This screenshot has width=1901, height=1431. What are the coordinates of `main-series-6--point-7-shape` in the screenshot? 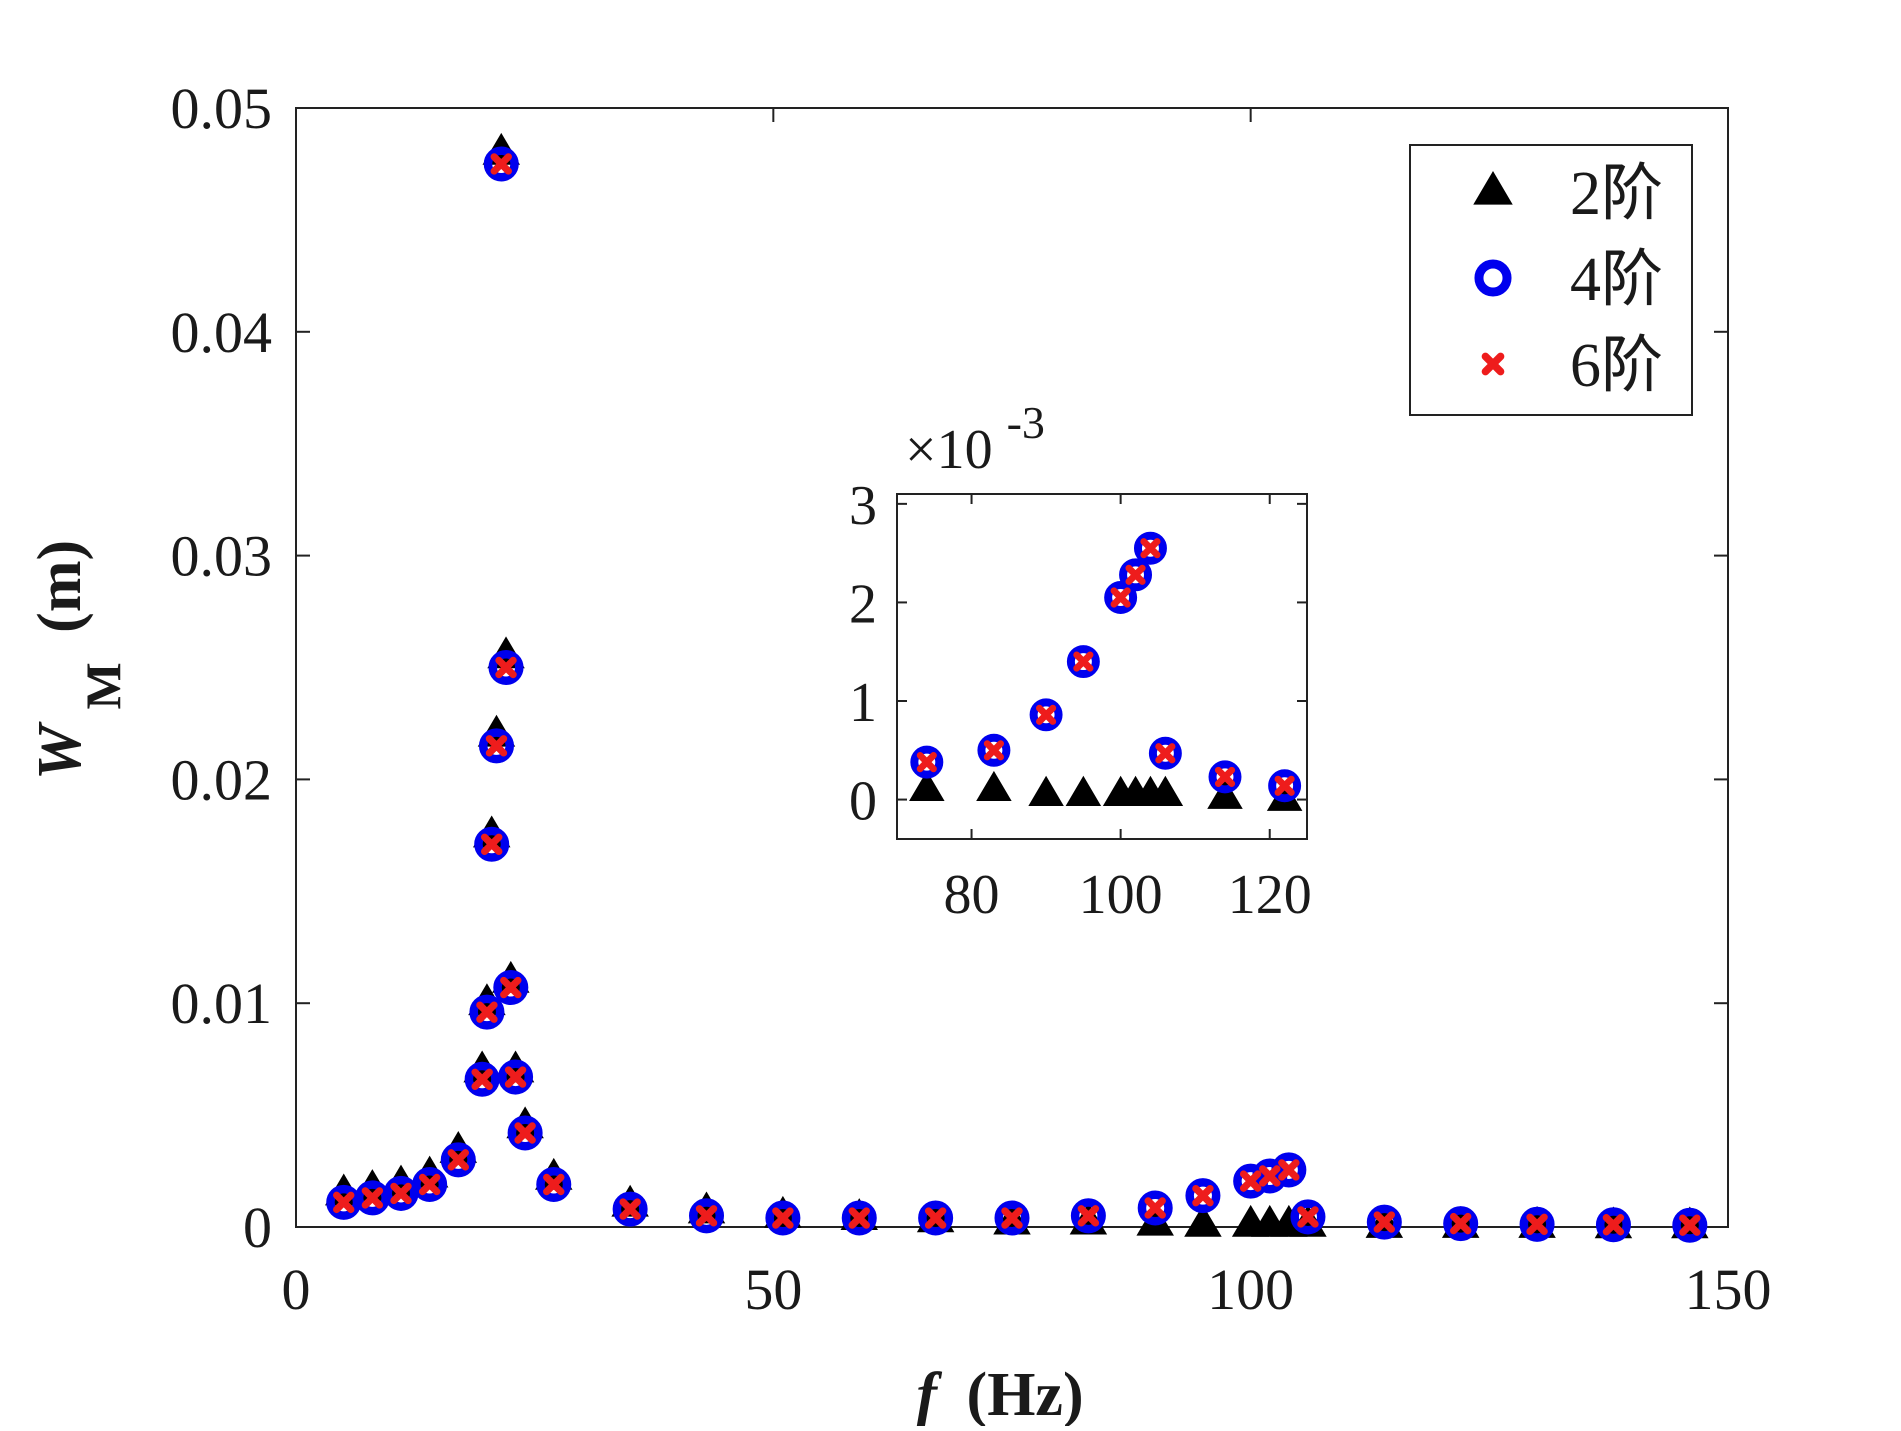 It's located at (491, 844).